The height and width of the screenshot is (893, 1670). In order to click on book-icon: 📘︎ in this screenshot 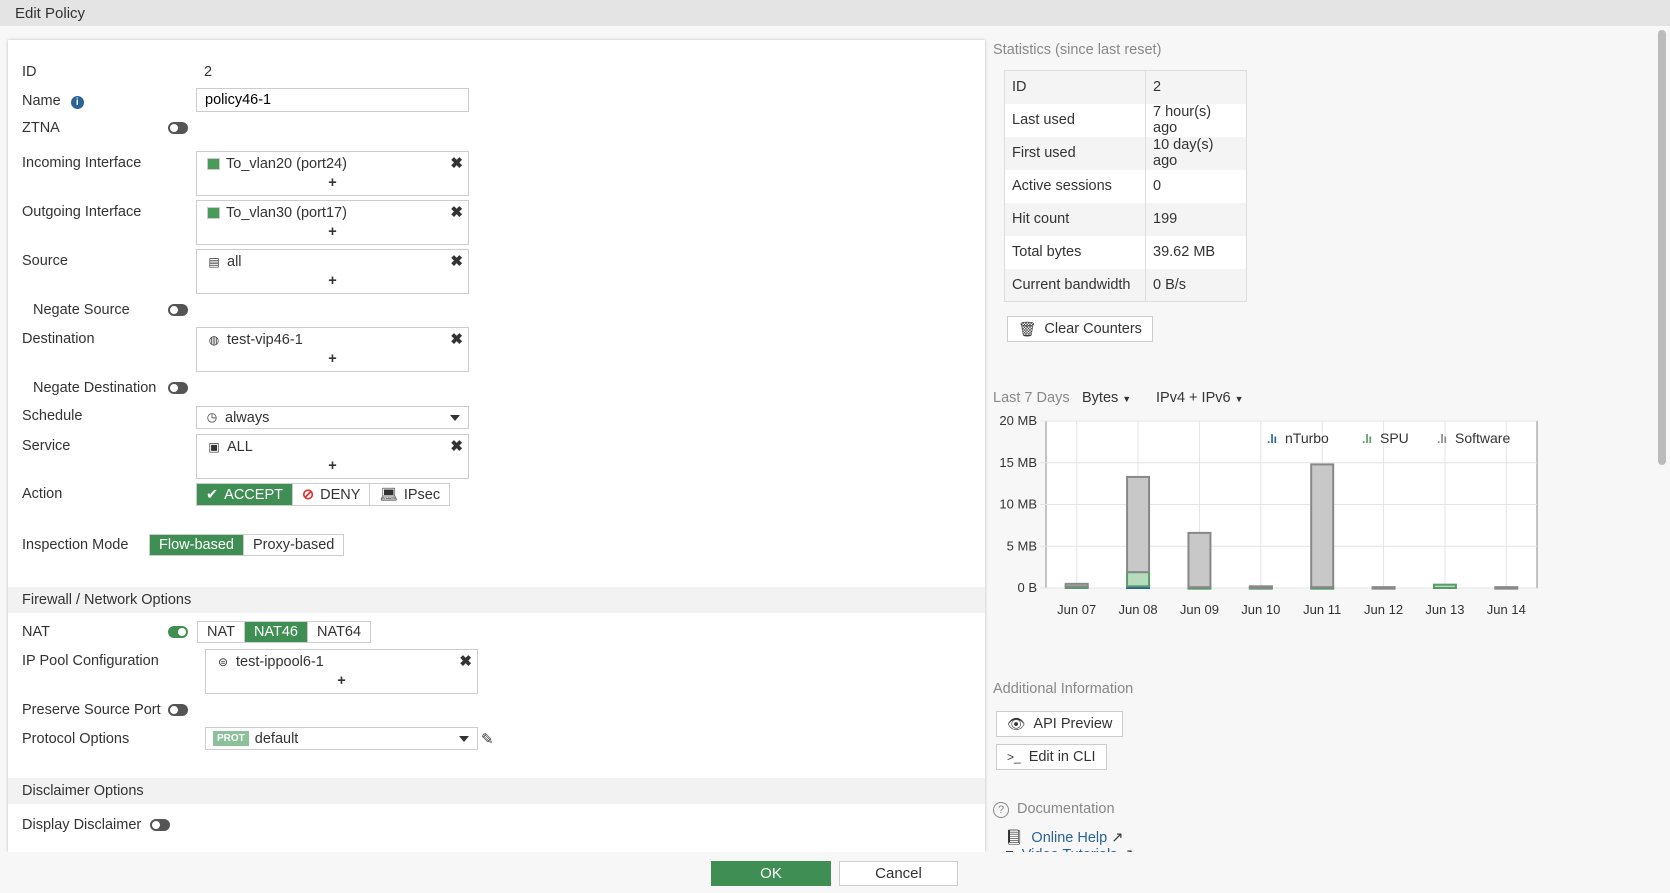, I will do `click(1014, 838)`.